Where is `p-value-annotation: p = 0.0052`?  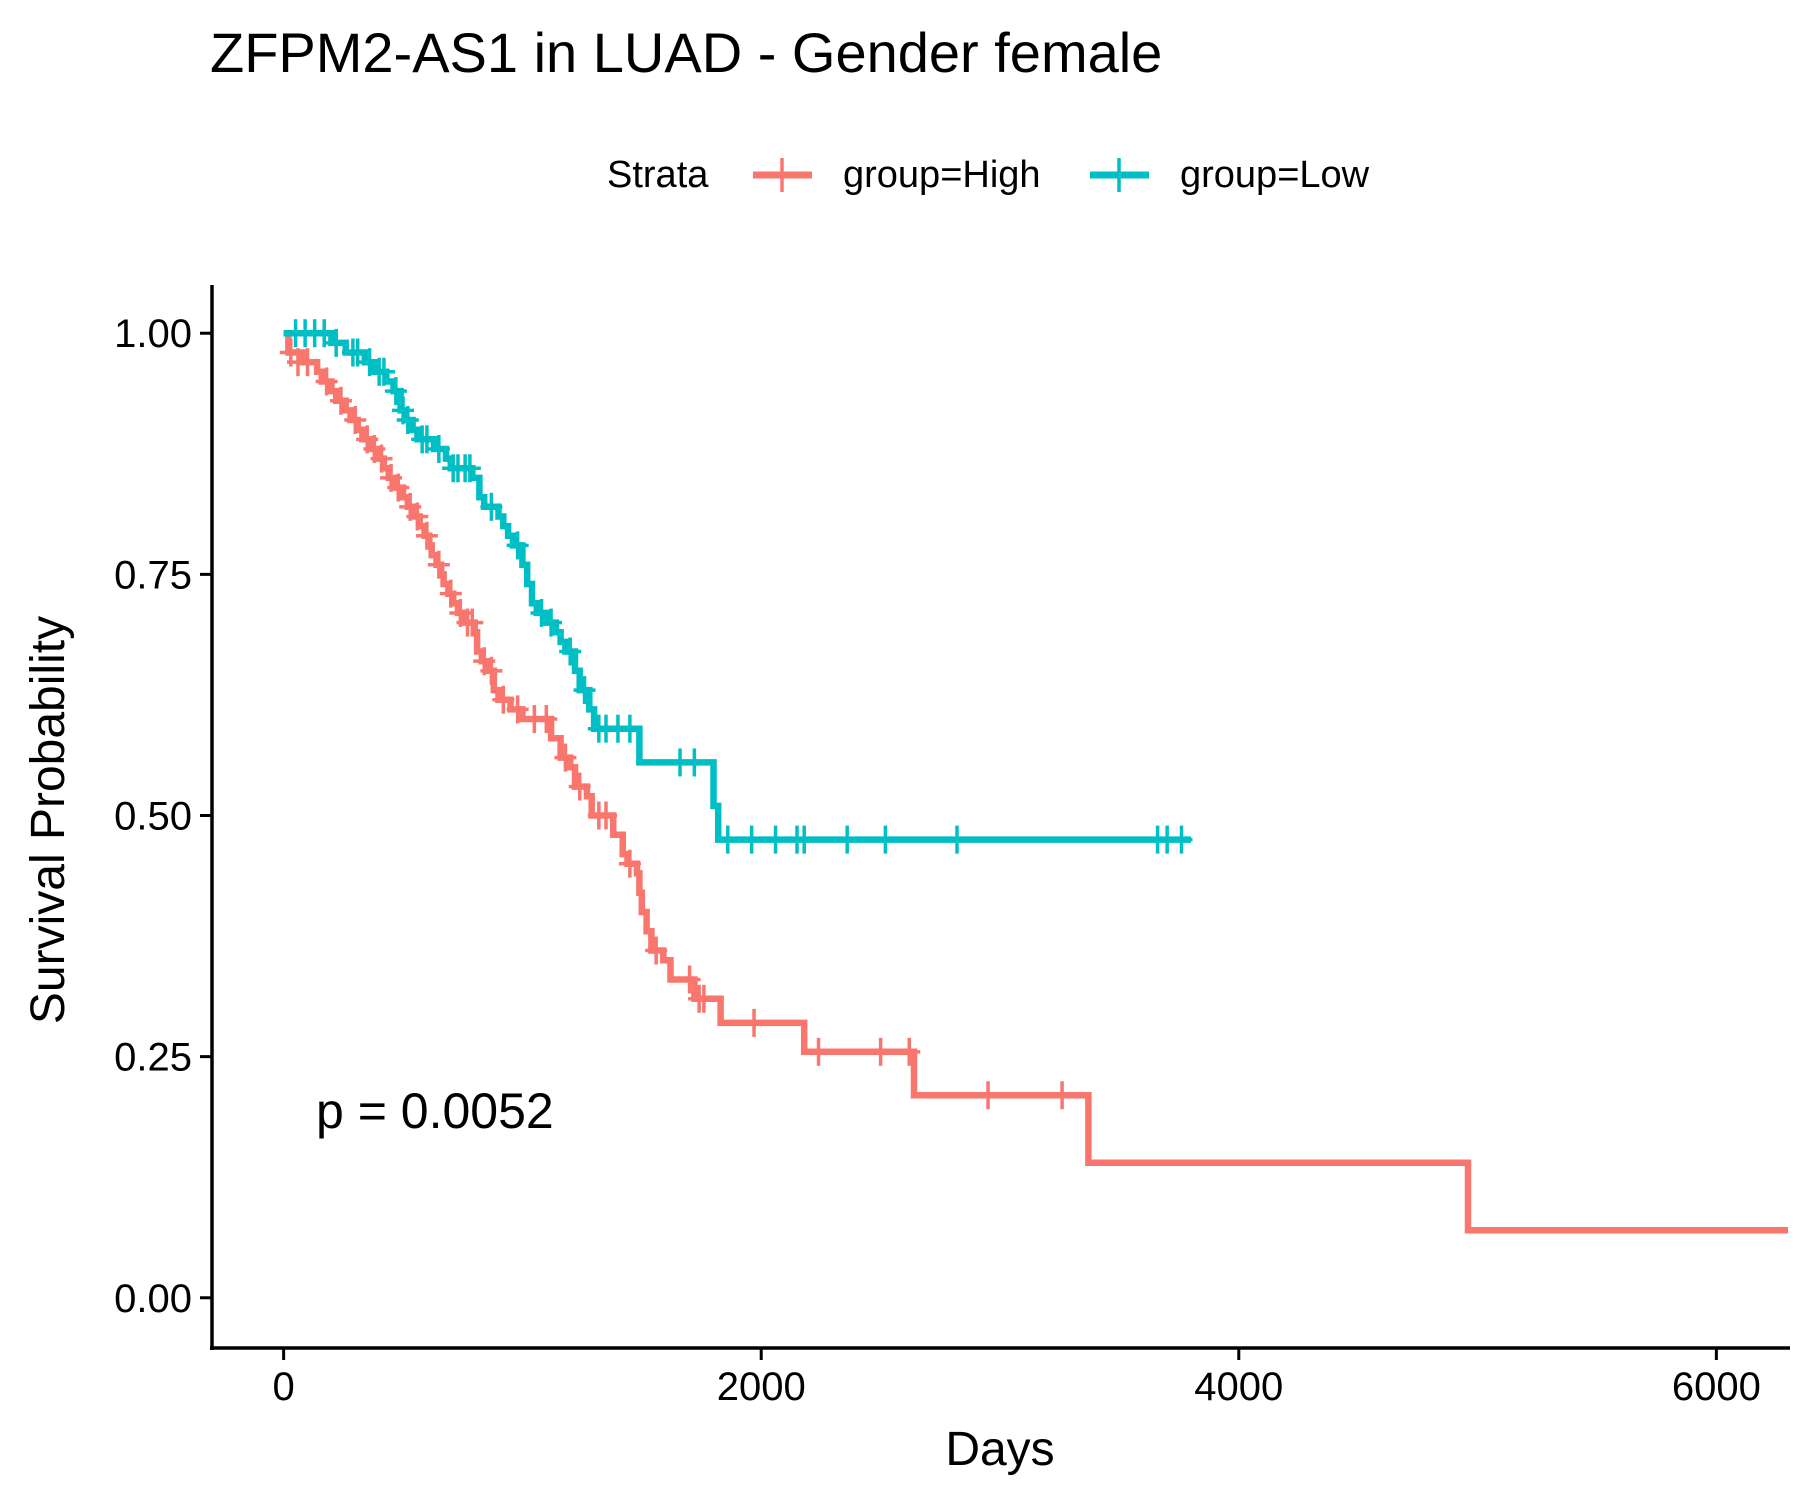
p-value-annotation: p = 0.0052 is located at coordinates (435, 1111).